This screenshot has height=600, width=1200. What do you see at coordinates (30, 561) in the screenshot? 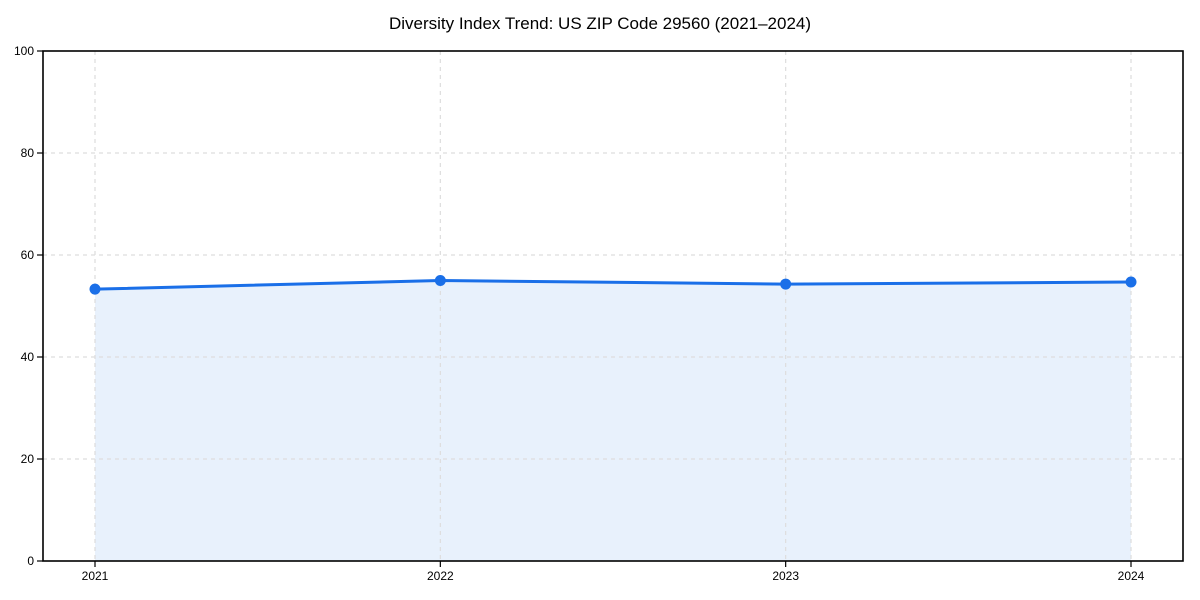
I see `y-tick-label-0: 0` at bounding box center [30, 561].